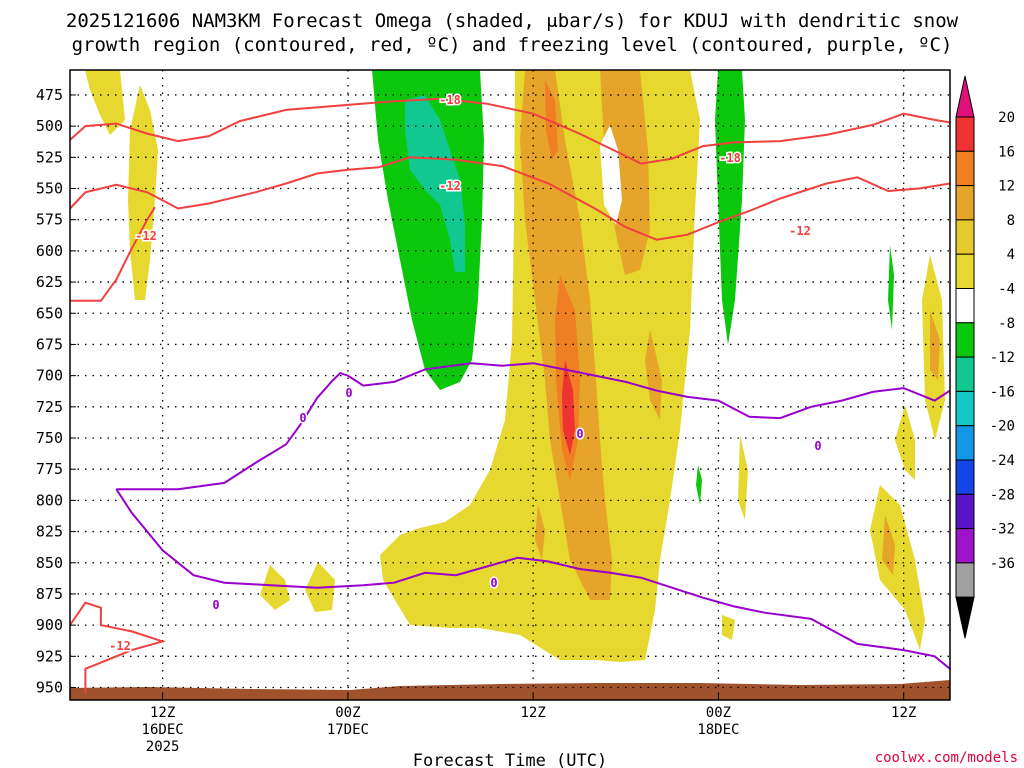  What do you see at coordinates (49, 344) in the screenshot?
I see `y-tick-label: 675` at bounding box center [49, 344].